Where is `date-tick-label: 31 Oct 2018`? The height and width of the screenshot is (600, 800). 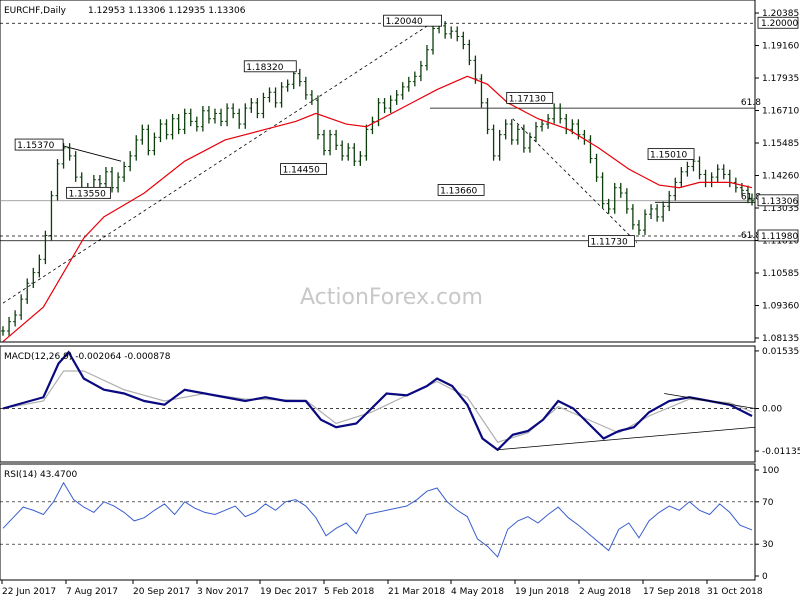
date-tick-label: 31 Oct 2018 is located at coordinates (735, 592).